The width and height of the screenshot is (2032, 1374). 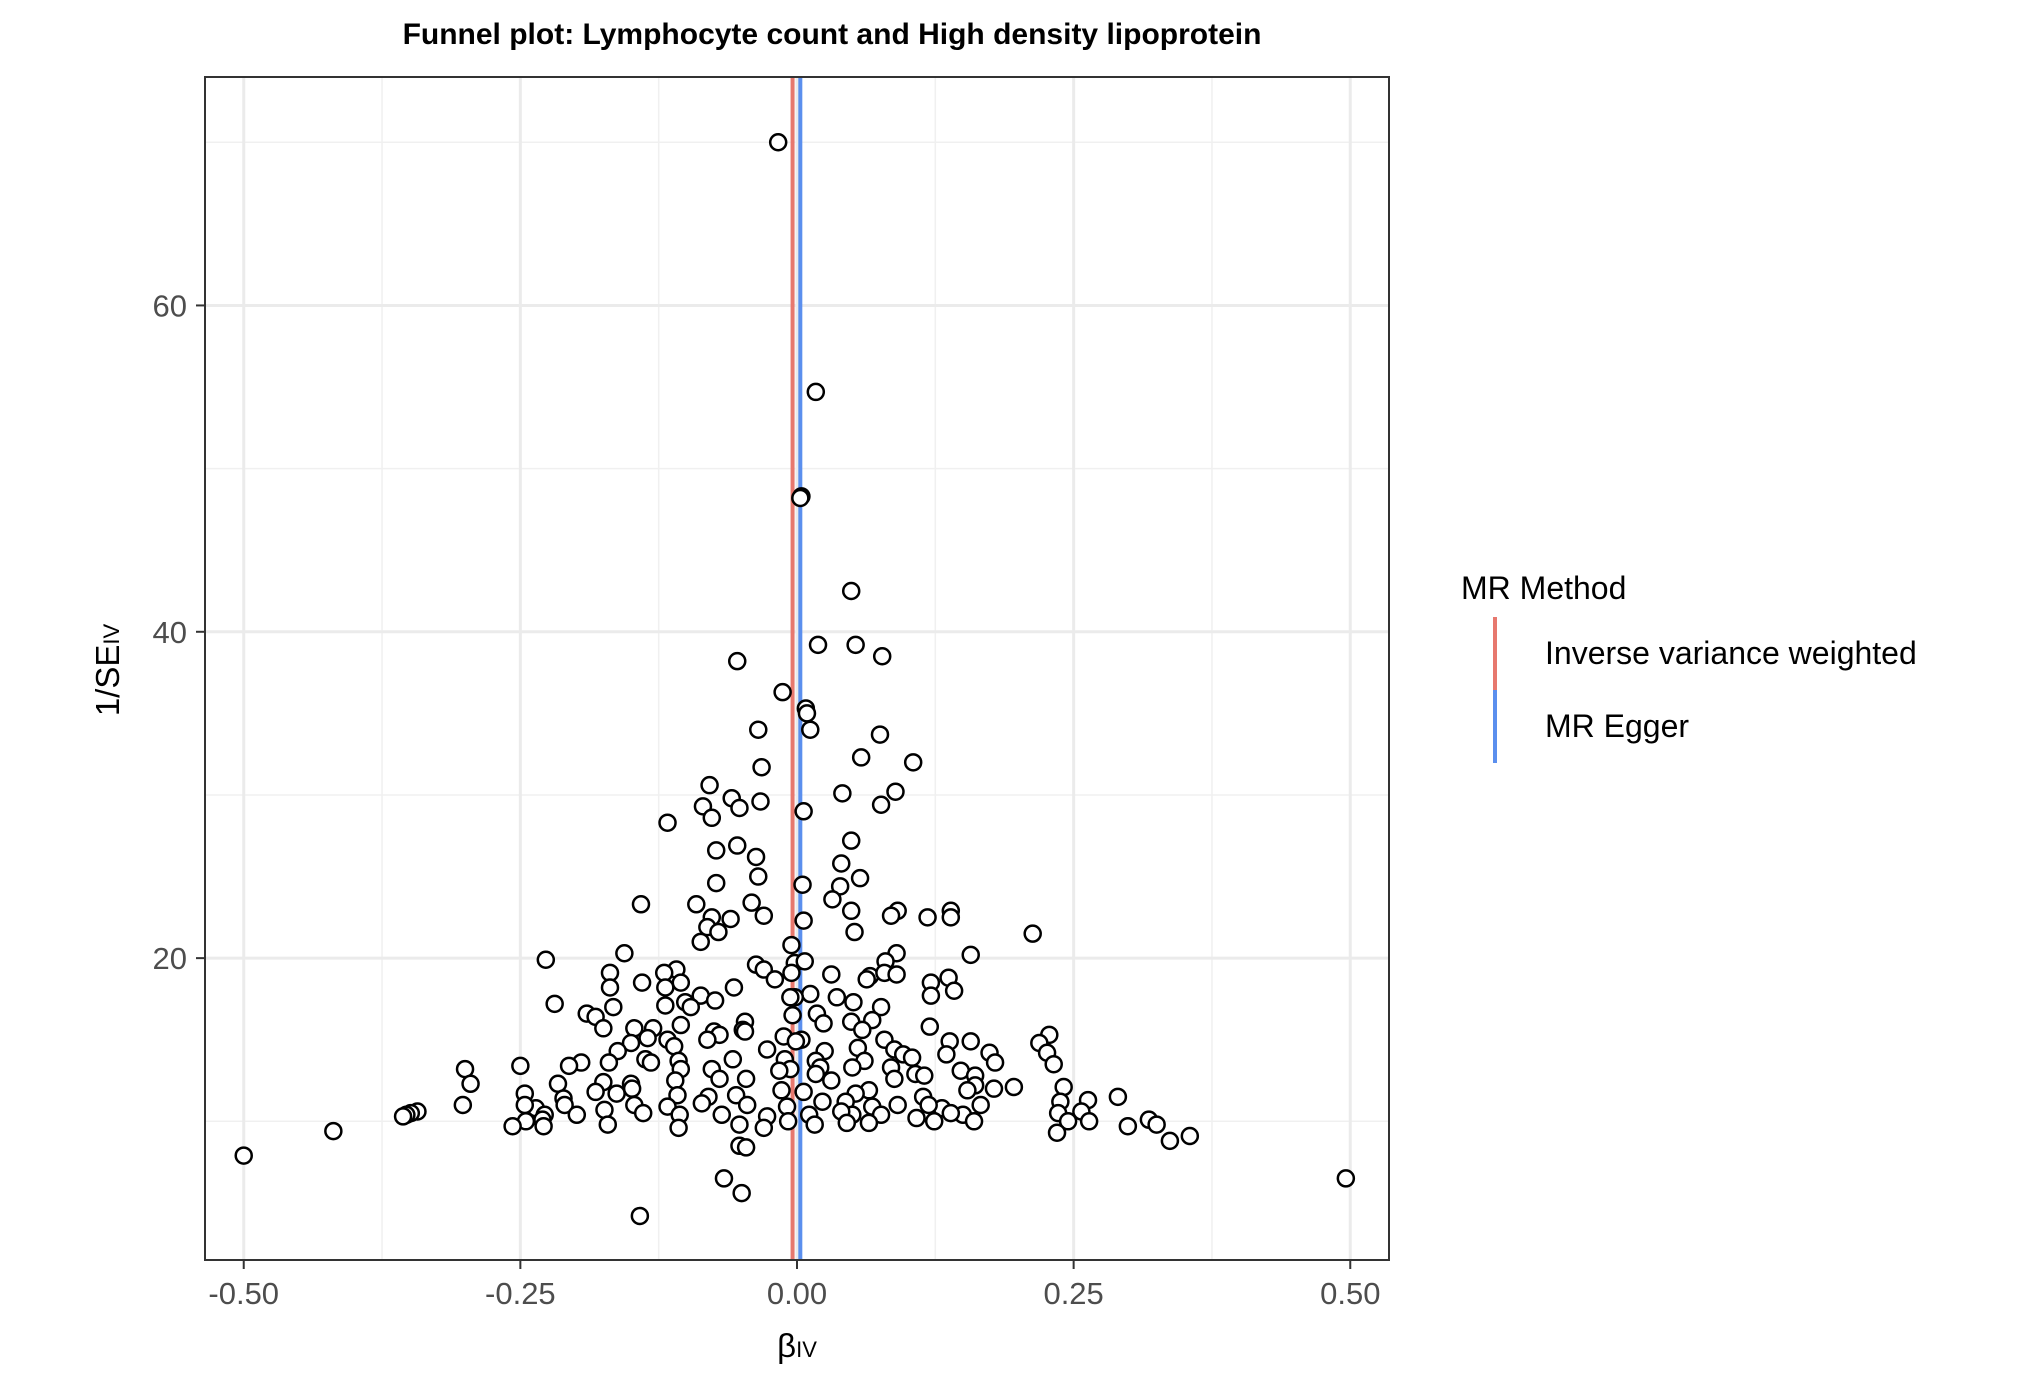 I want to click on legend-entries: Inverse variance weighted MR Egger, so click(x=1705, y=690).